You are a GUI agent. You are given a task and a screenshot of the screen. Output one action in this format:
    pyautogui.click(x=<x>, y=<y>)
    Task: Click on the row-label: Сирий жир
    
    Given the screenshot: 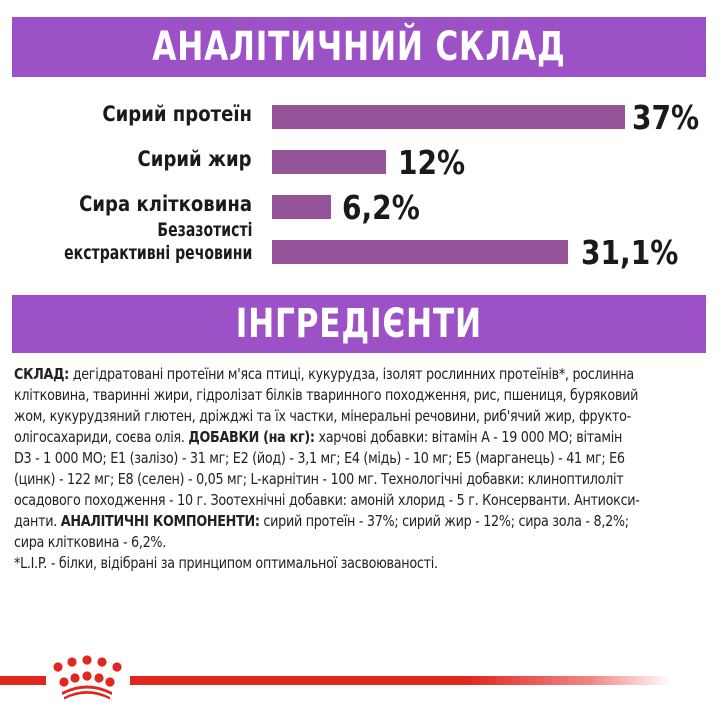 What is the action you would take?
    pyautogui.click(x=195, y=159)
    